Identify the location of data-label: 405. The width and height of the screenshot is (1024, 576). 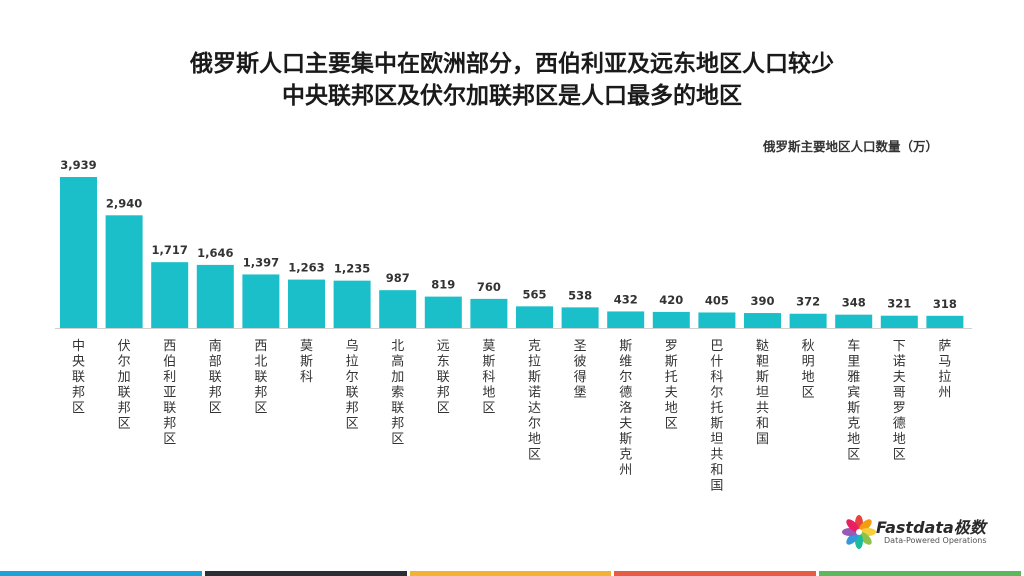
(717, 300).